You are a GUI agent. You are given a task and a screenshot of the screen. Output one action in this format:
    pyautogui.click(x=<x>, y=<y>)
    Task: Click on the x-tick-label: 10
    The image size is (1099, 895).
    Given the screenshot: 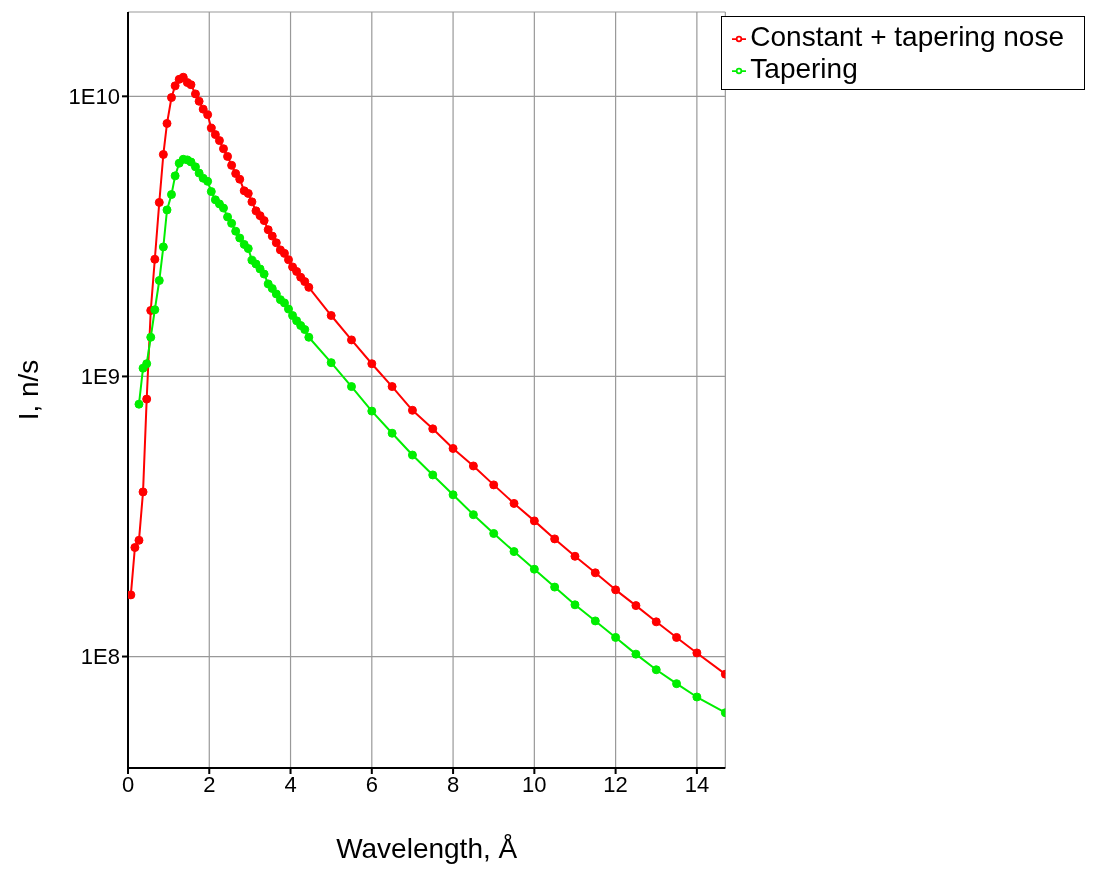 What is the action you would take?
    pyautogui.click(x=534, y=784)
    